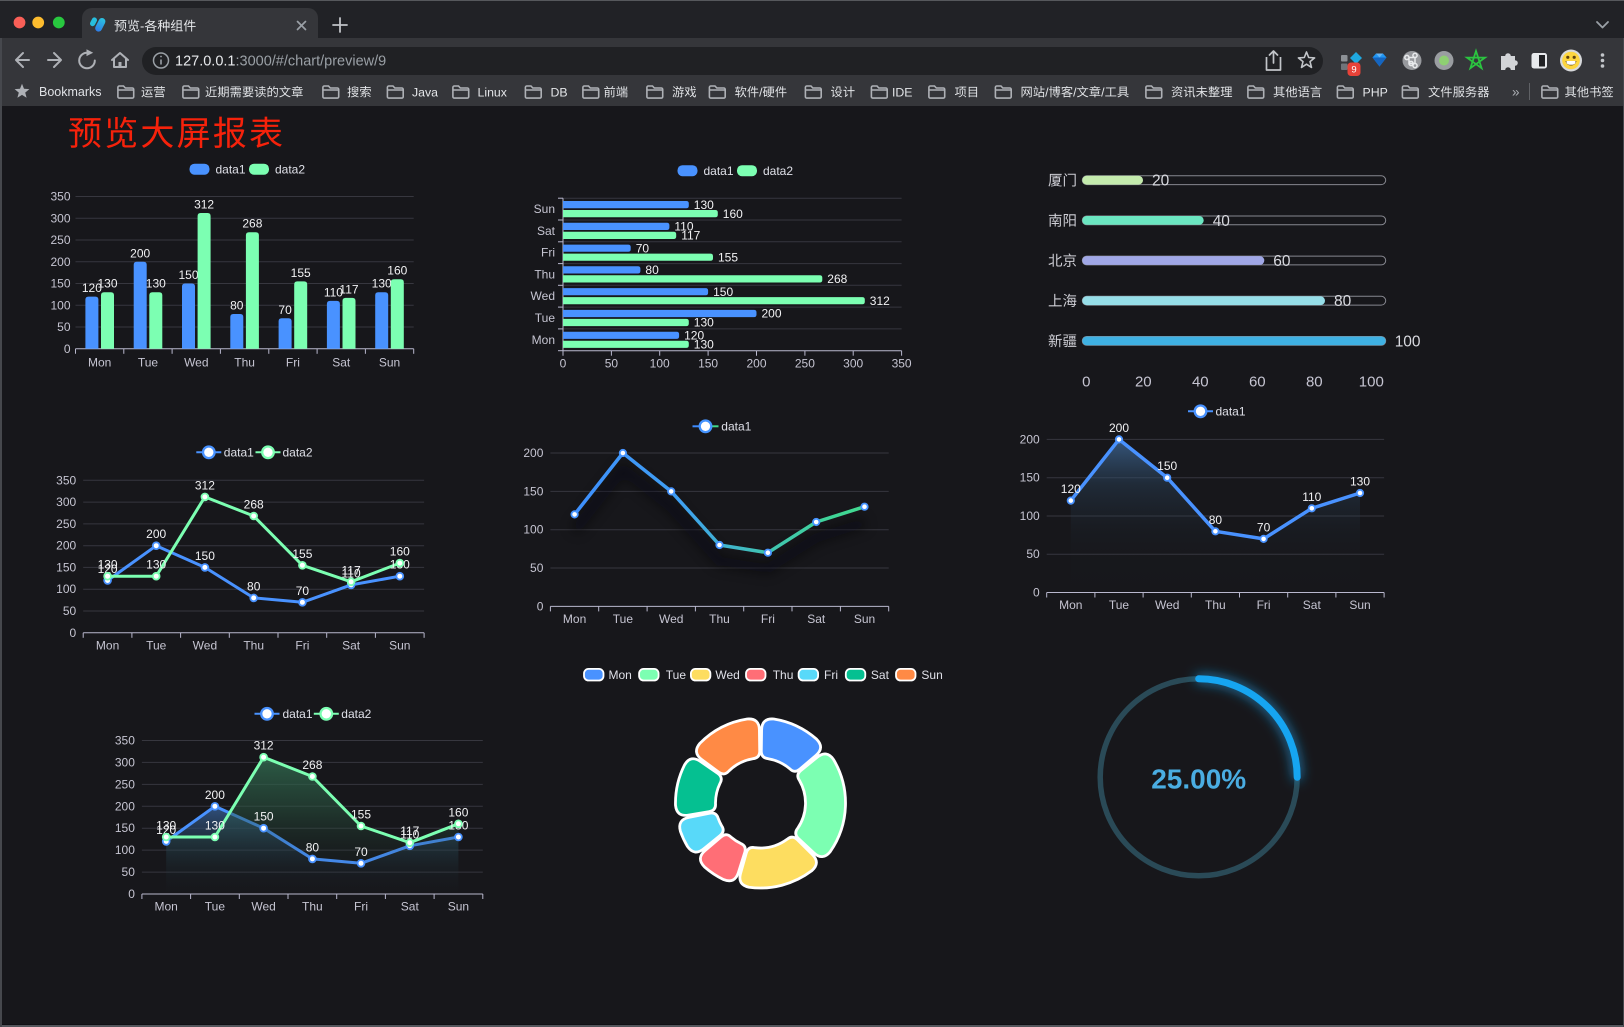 Image resolution: width=1624 pixels, height=1027 pixels. I want to click on svg-text: 155, so click(728, 257).